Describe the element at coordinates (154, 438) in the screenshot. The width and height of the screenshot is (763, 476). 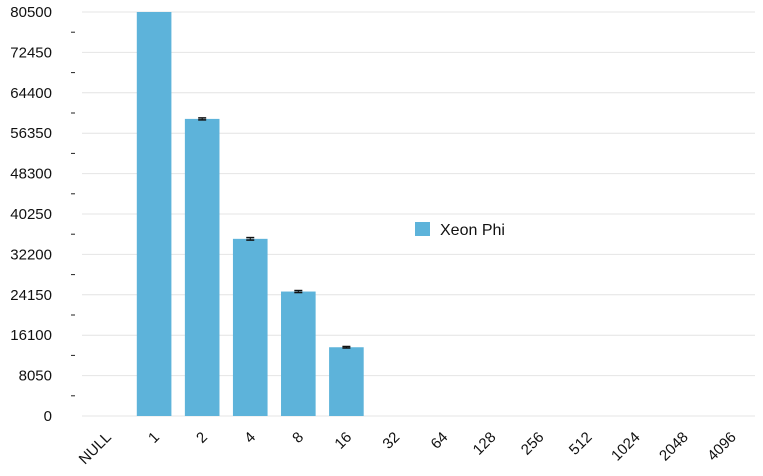
I see `x-tick-label: 1` at that location.